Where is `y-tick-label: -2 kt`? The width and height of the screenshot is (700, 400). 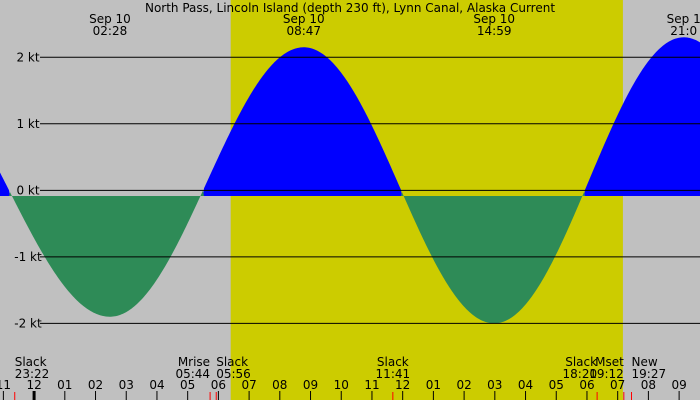
y-tick-label: -2 kt is located at coordinates (28, 323).